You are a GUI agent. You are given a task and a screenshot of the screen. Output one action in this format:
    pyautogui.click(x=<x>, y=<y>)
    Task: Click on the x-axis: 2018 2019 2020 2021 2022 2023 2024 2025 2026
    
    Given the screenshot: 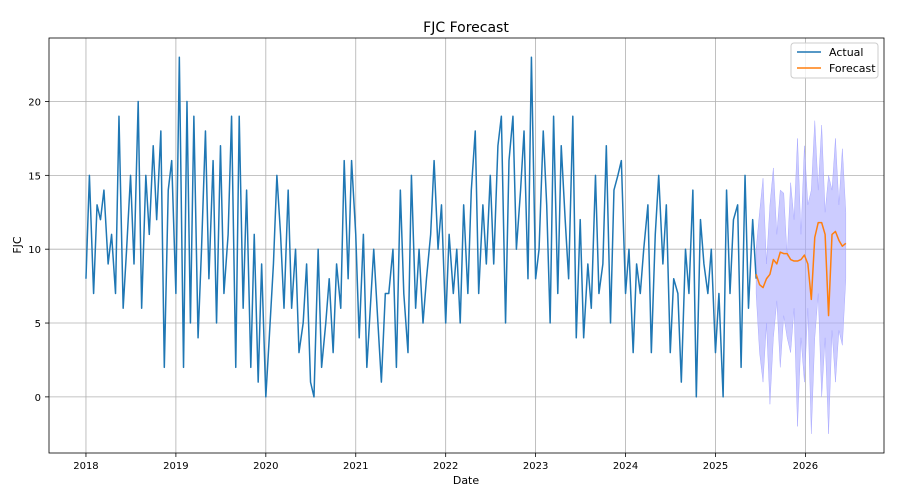 What is the action you would take?
    pyautogui.click(x=445, y=462)
    